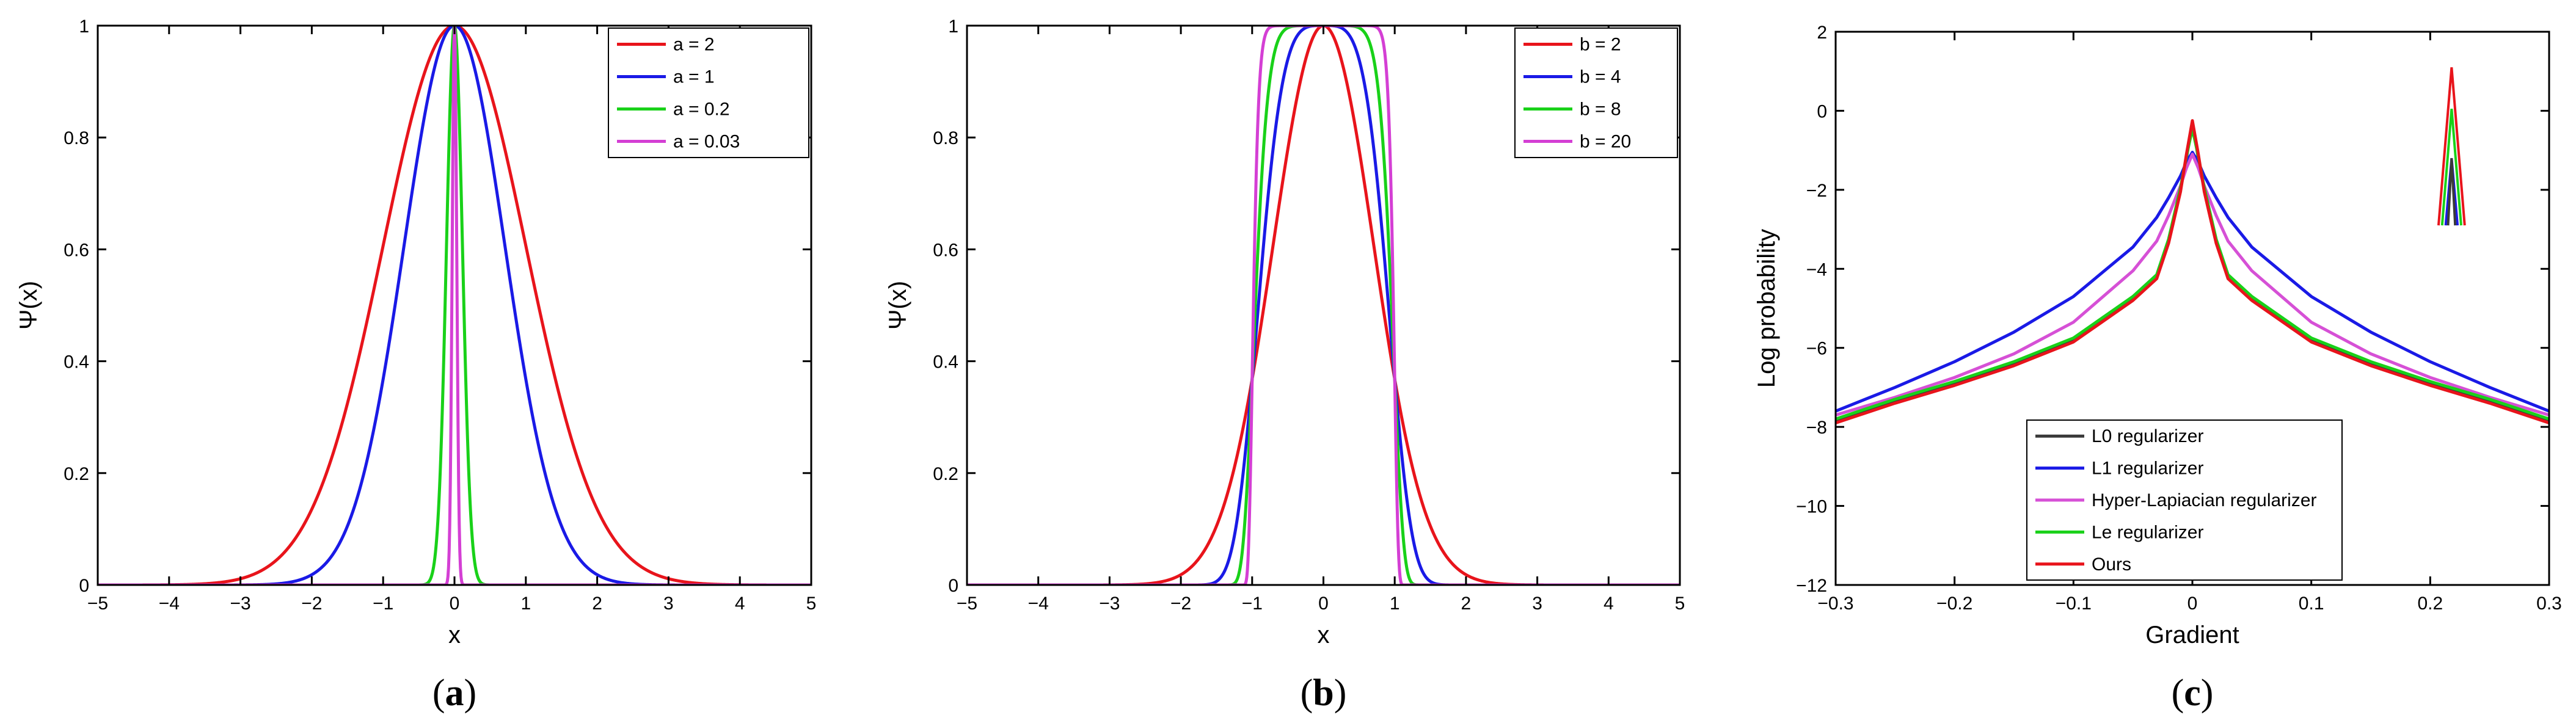  I want to click on legend-label: a = 0.03, so click(706, 142).